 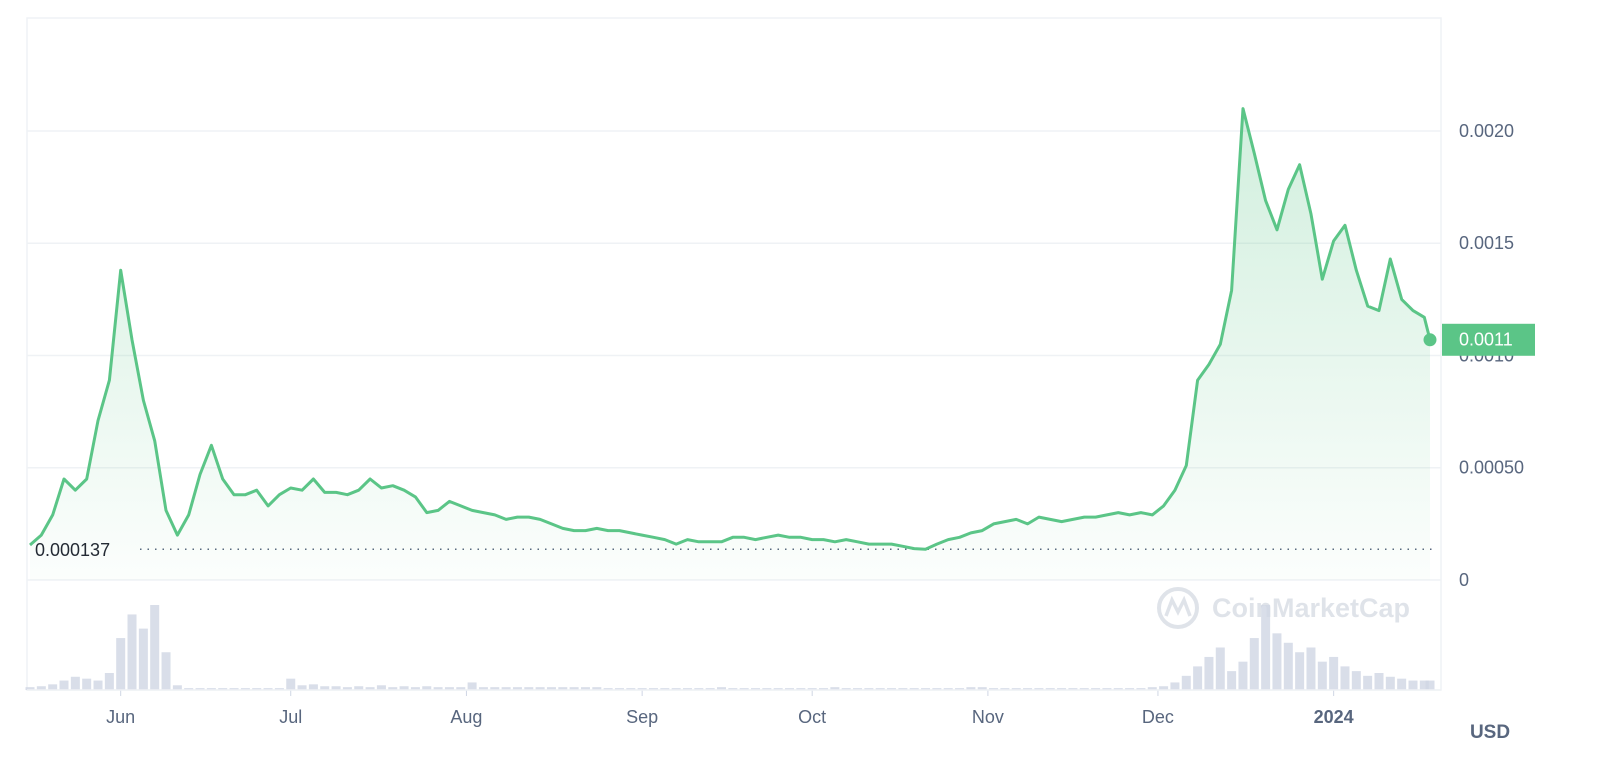 I want to click on currency-label: USD, so click(x=1490, y=732).